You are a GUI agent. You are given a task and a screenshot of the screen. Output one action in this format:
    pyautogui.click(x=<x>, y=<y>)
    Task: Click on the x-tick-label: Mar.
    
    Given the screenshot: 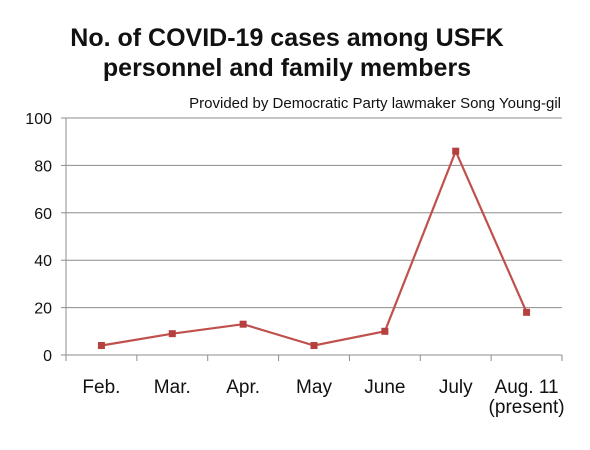 What is the action you would take?
    pyautogui.click(x=172, y=387)
    